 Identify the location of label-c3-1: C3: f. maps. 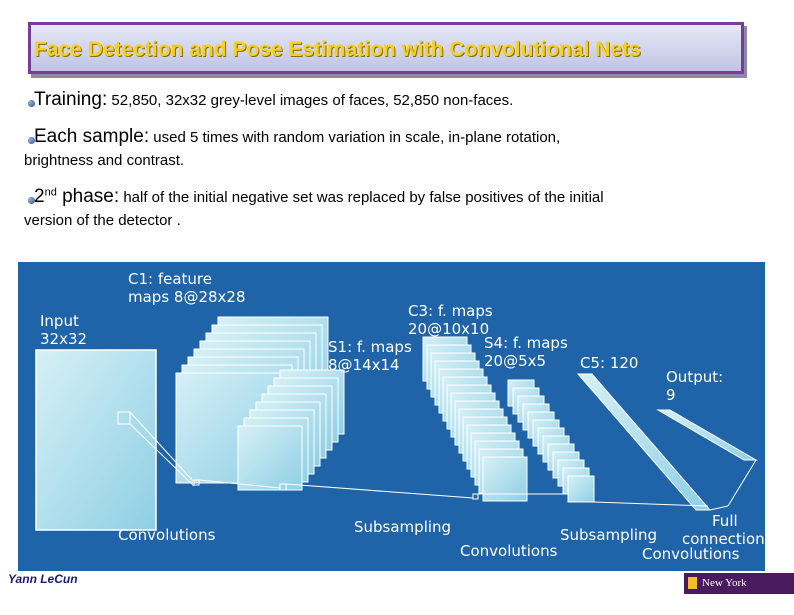
(450, 311).